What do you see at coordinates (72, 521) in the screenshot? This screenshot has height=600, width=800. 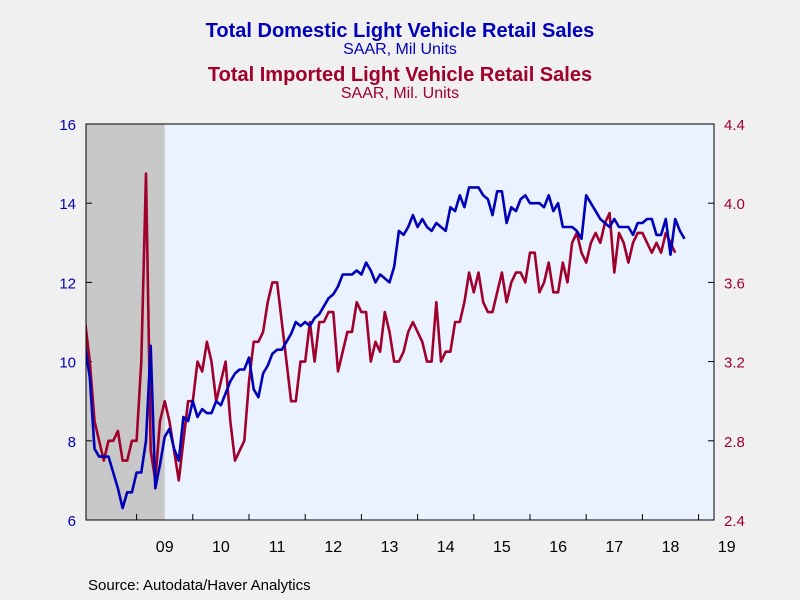 I see `left-tick-label: 6` at bounding box center [72, 521].